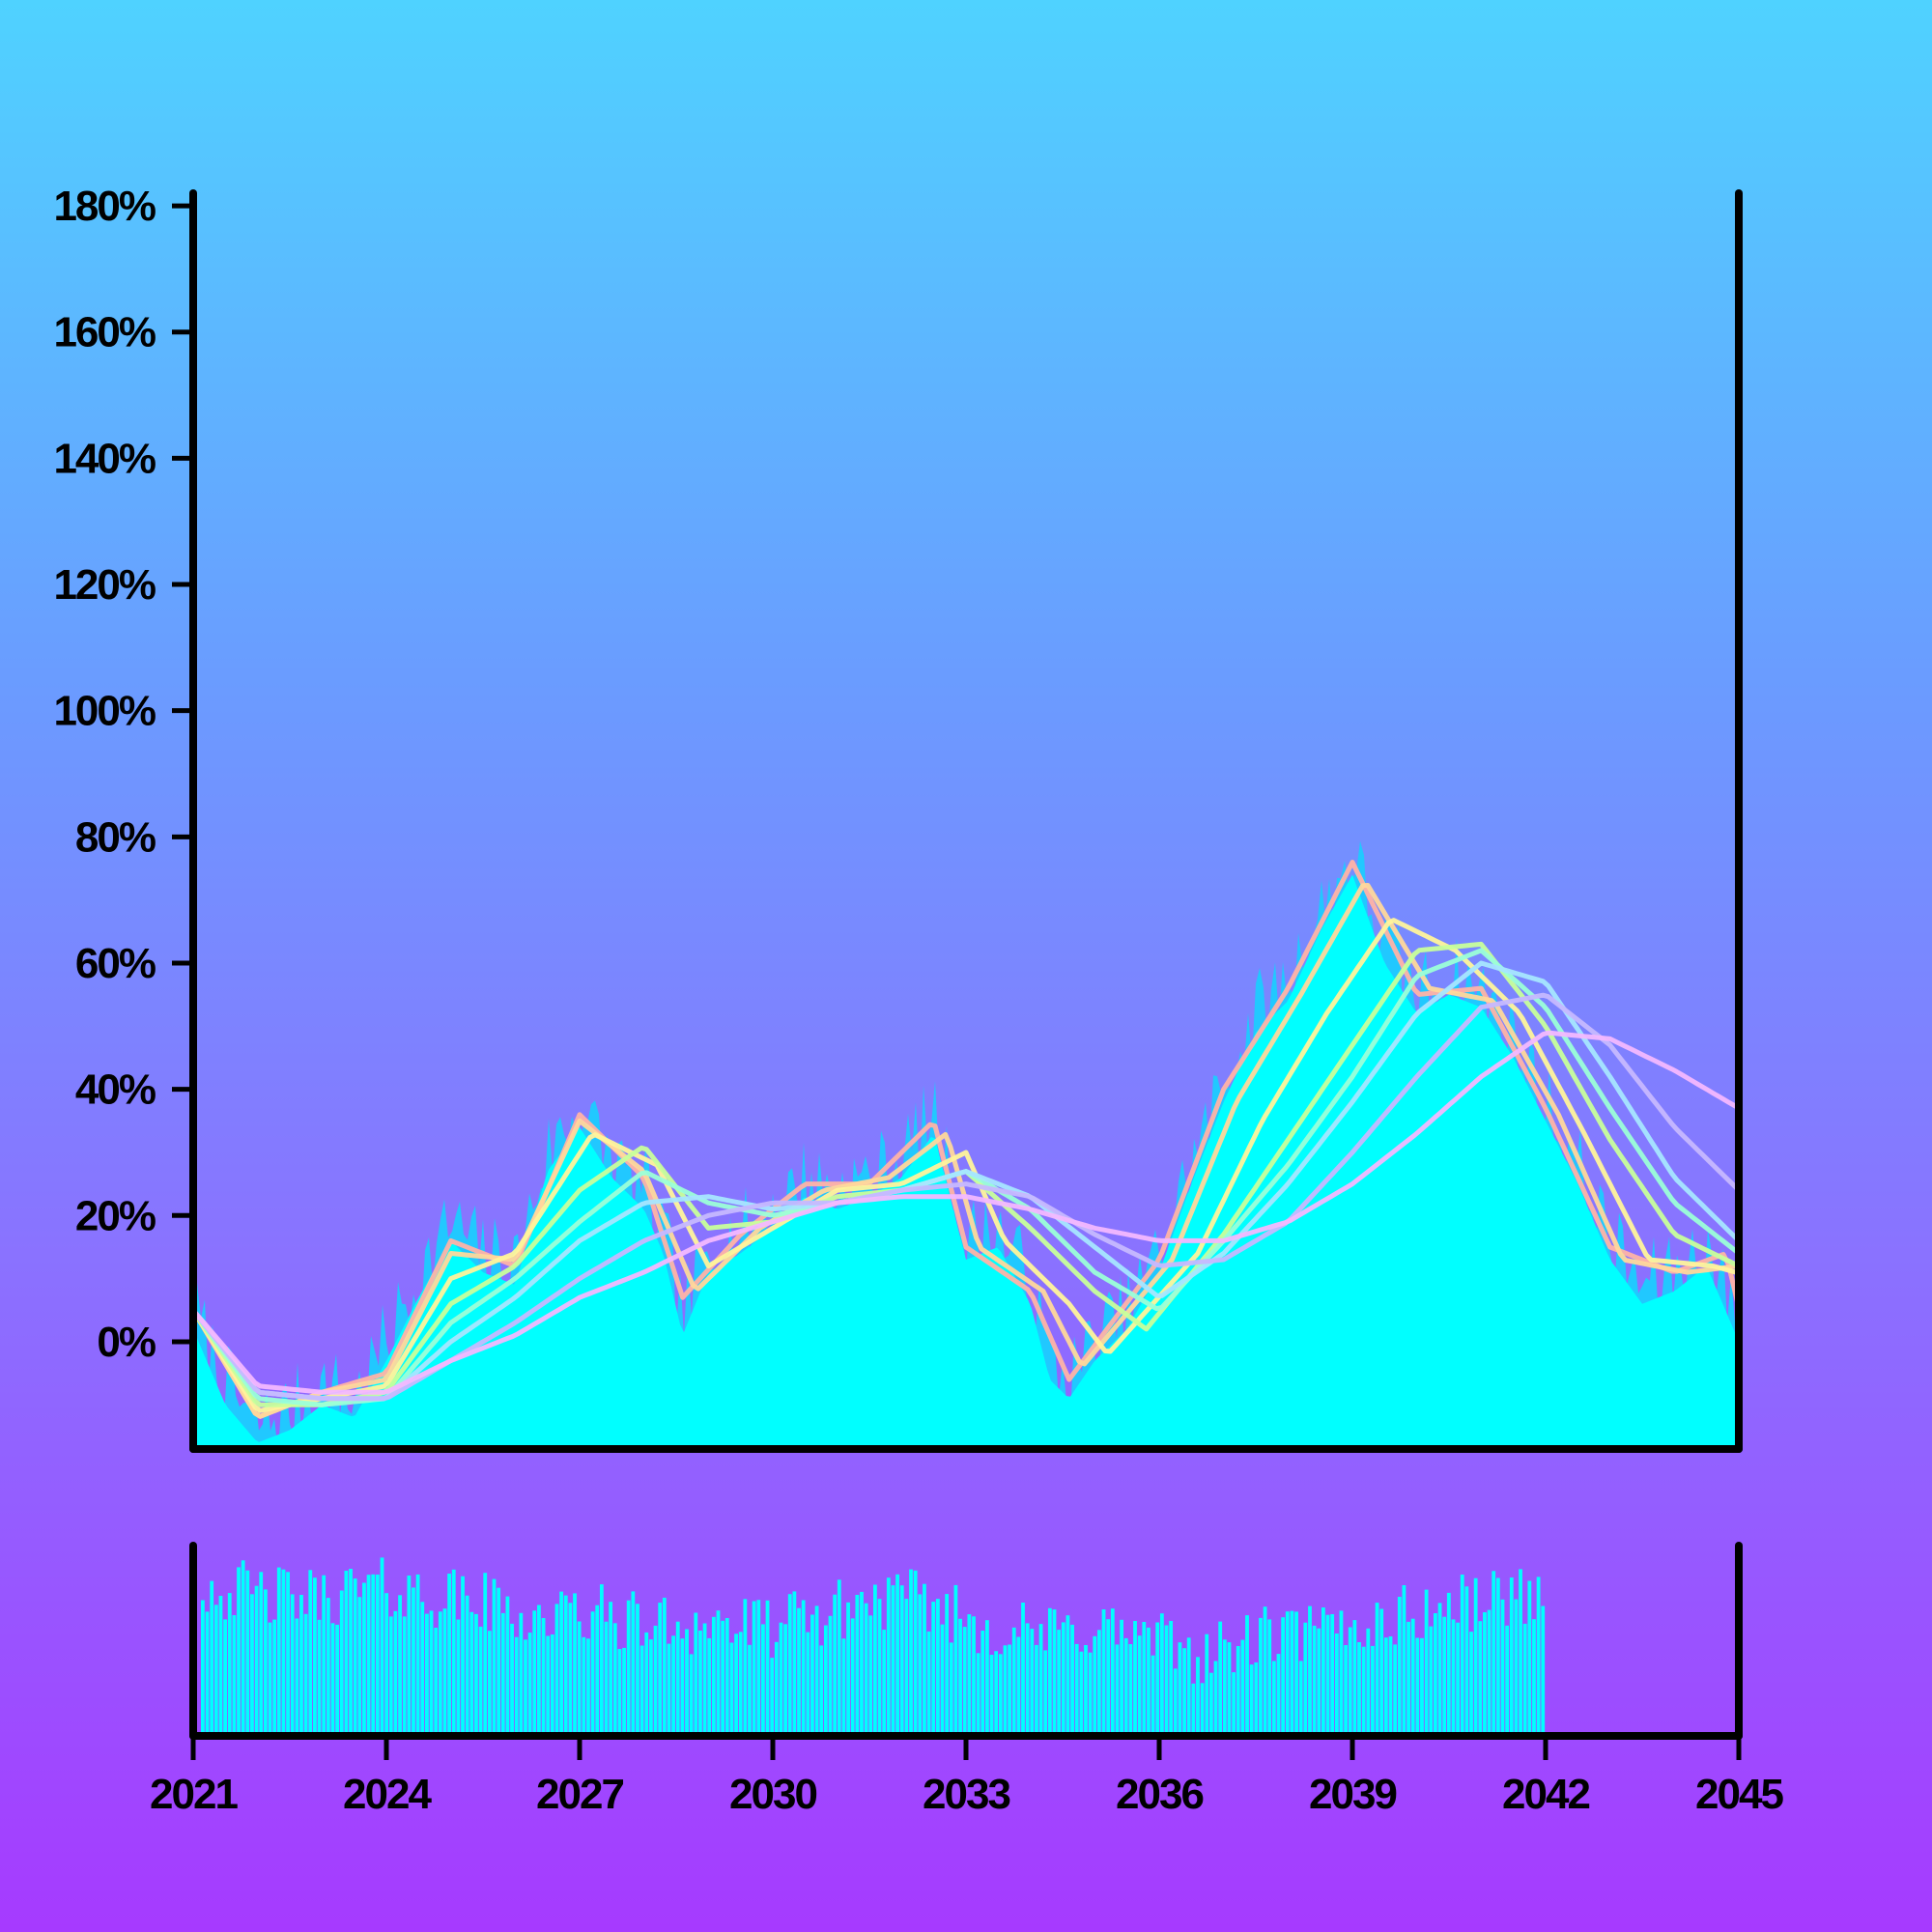 This screenshot has width=1932, height=1932. What do you see at coordinates (1352, 1794) in the screenshot?
I see `x-tick-label: 2039` at bounding box center [1352, 1794].